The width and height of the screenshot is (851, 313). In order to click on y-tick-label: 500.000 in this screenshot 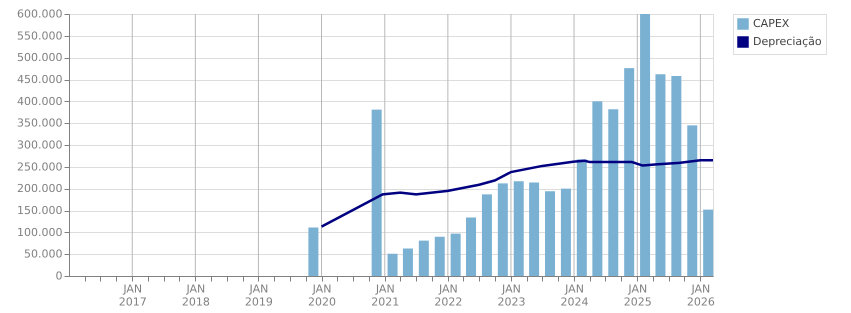, I will do `click(39, 57)`.